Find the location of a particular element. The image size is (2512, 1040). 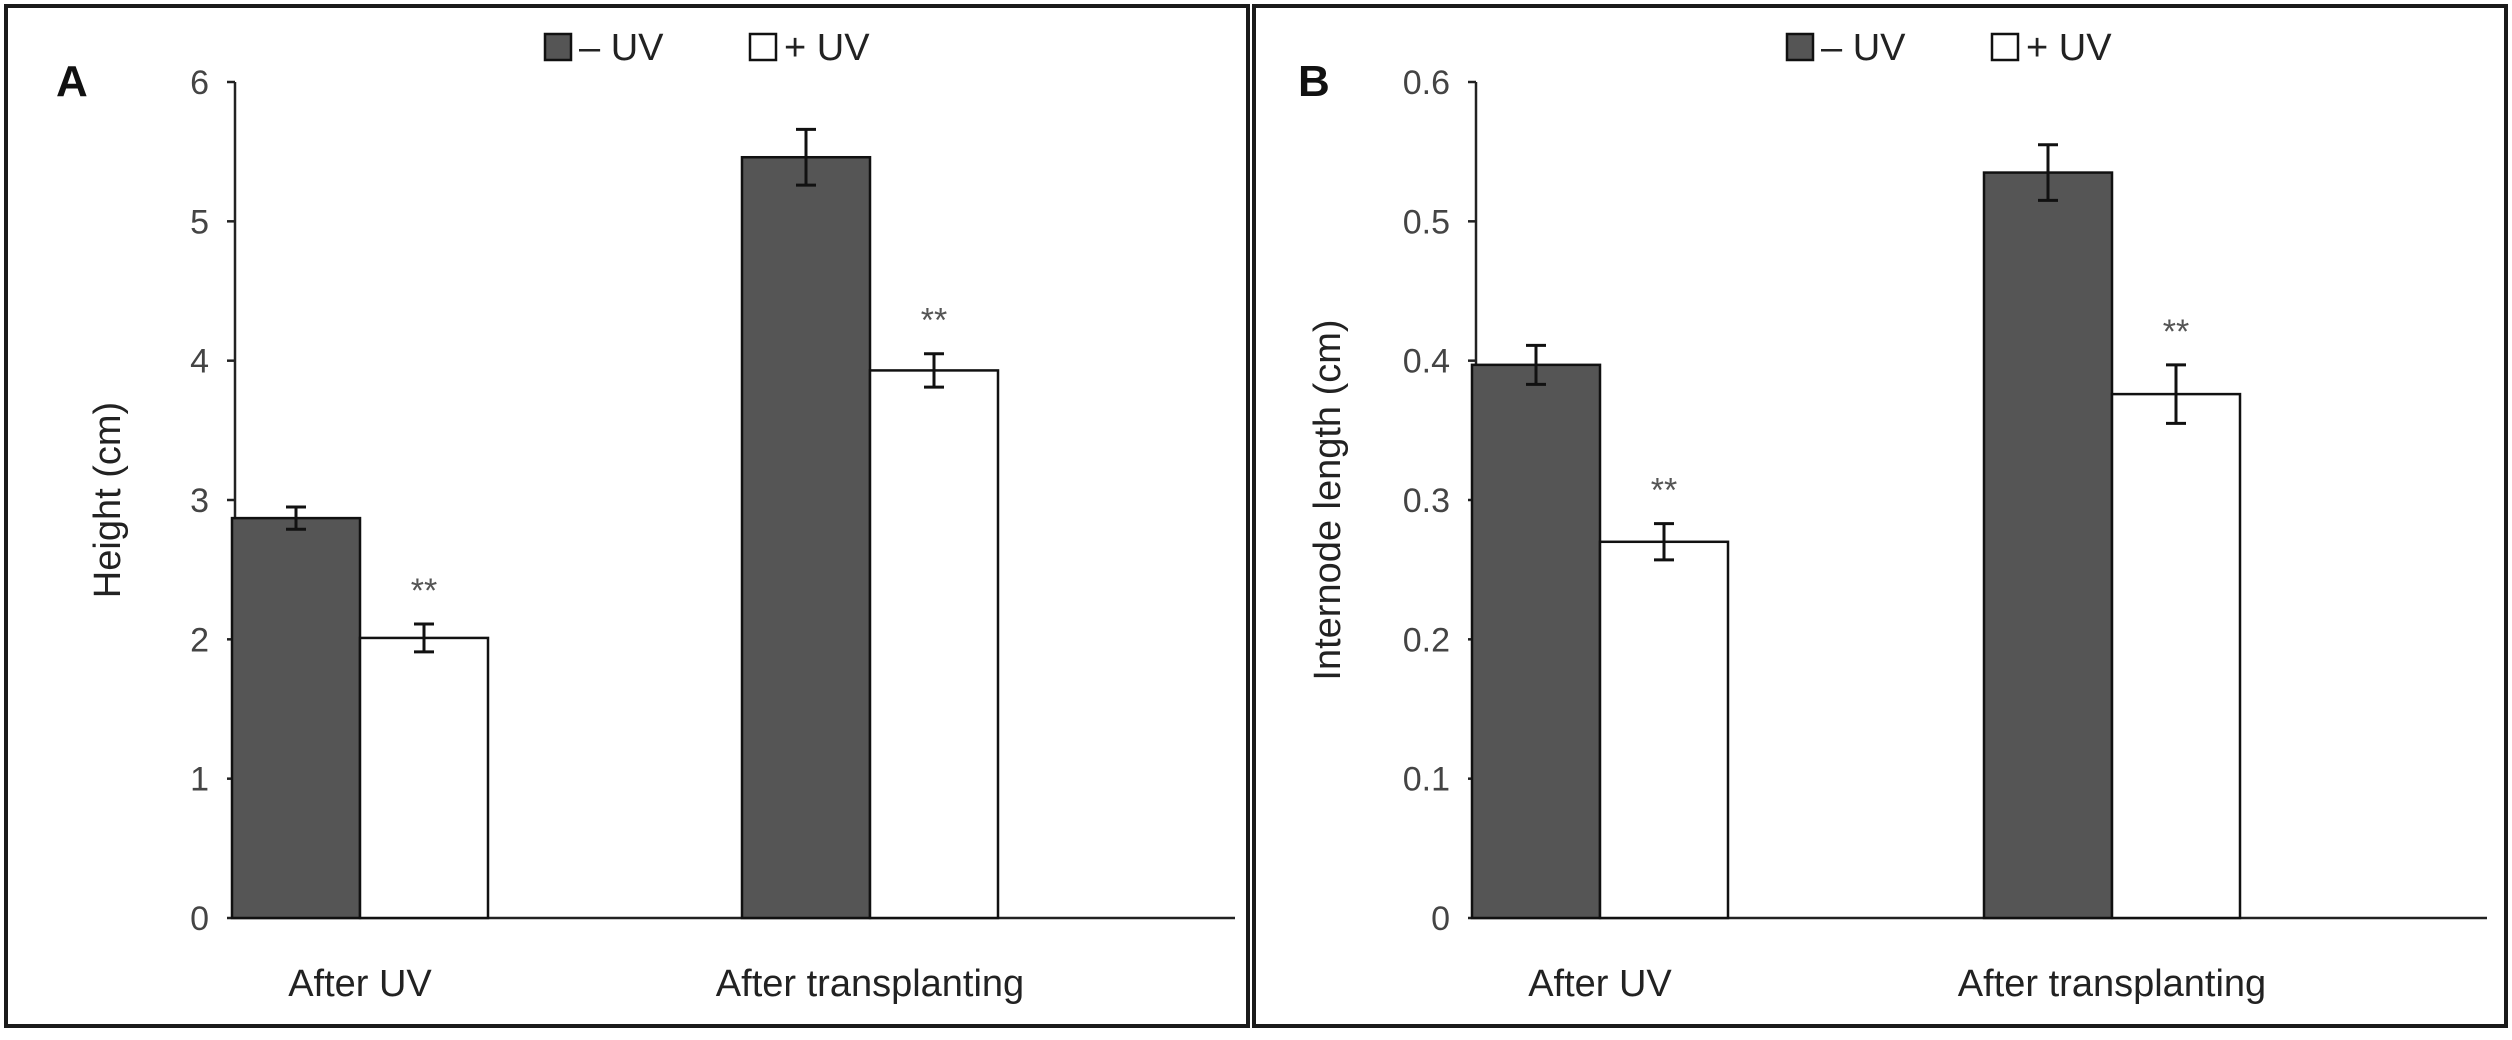

y-axis-title: Height (cm) is located at coordinates (108, 500).